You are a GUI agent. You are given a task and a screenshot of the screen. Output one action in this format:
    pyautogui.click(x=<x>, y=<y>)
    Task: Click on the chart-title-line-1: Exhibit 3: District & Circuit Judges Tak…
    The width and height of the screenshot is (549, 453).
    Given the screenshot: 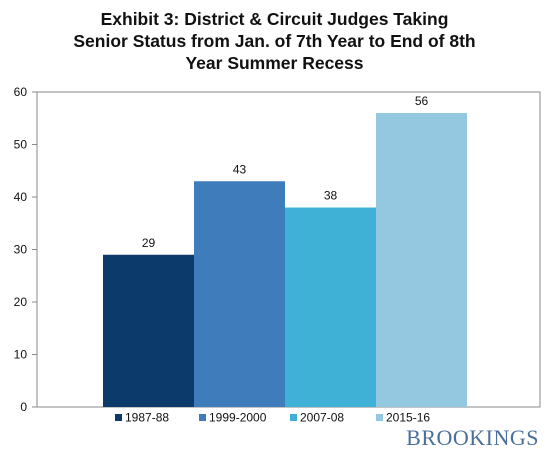 What is the action you would take?
    pyautogui.click(x=274, y=19)
    